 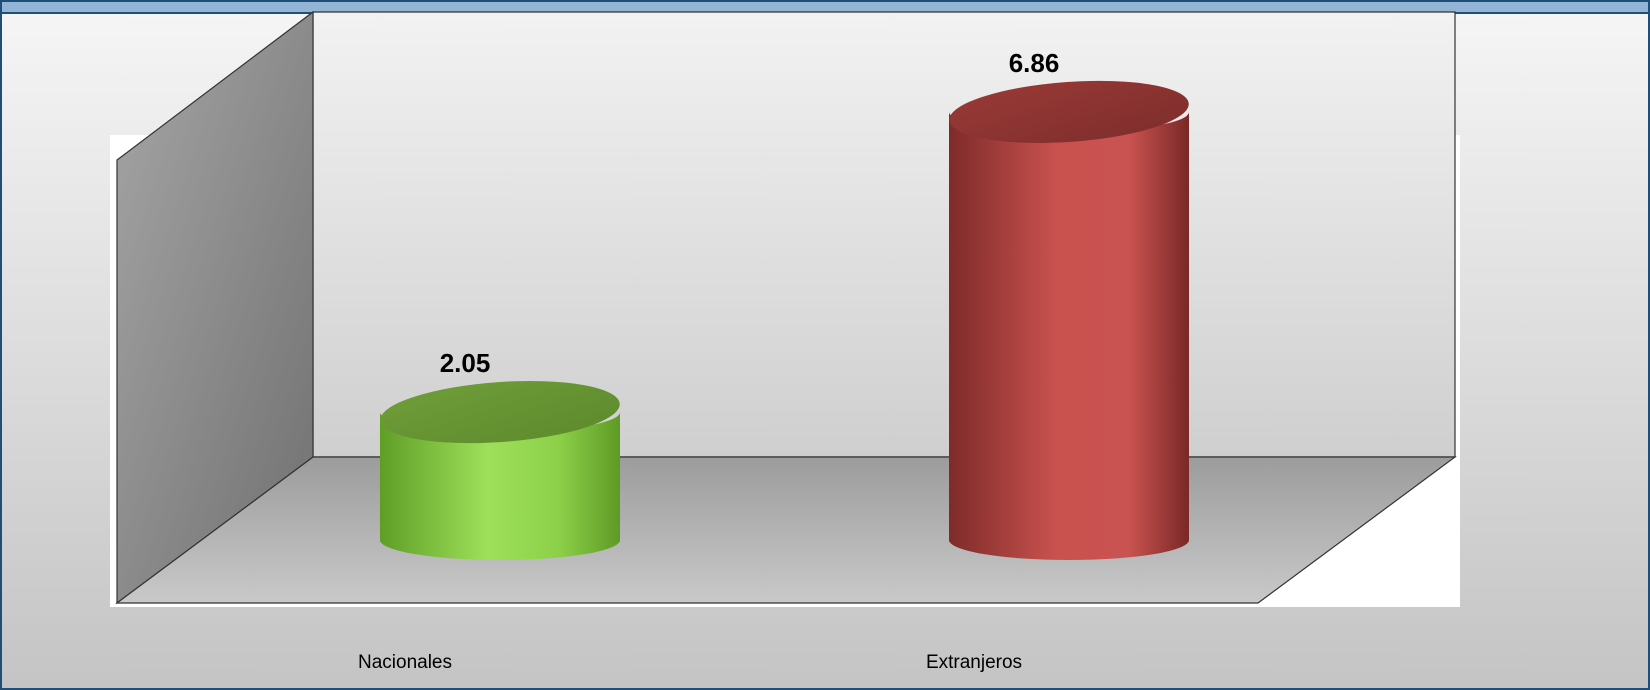 What do you see at coordinates (465, 363) in the screenshot?
I see `data-label-nacionales: 2.05` at bounding box center [465, 363].